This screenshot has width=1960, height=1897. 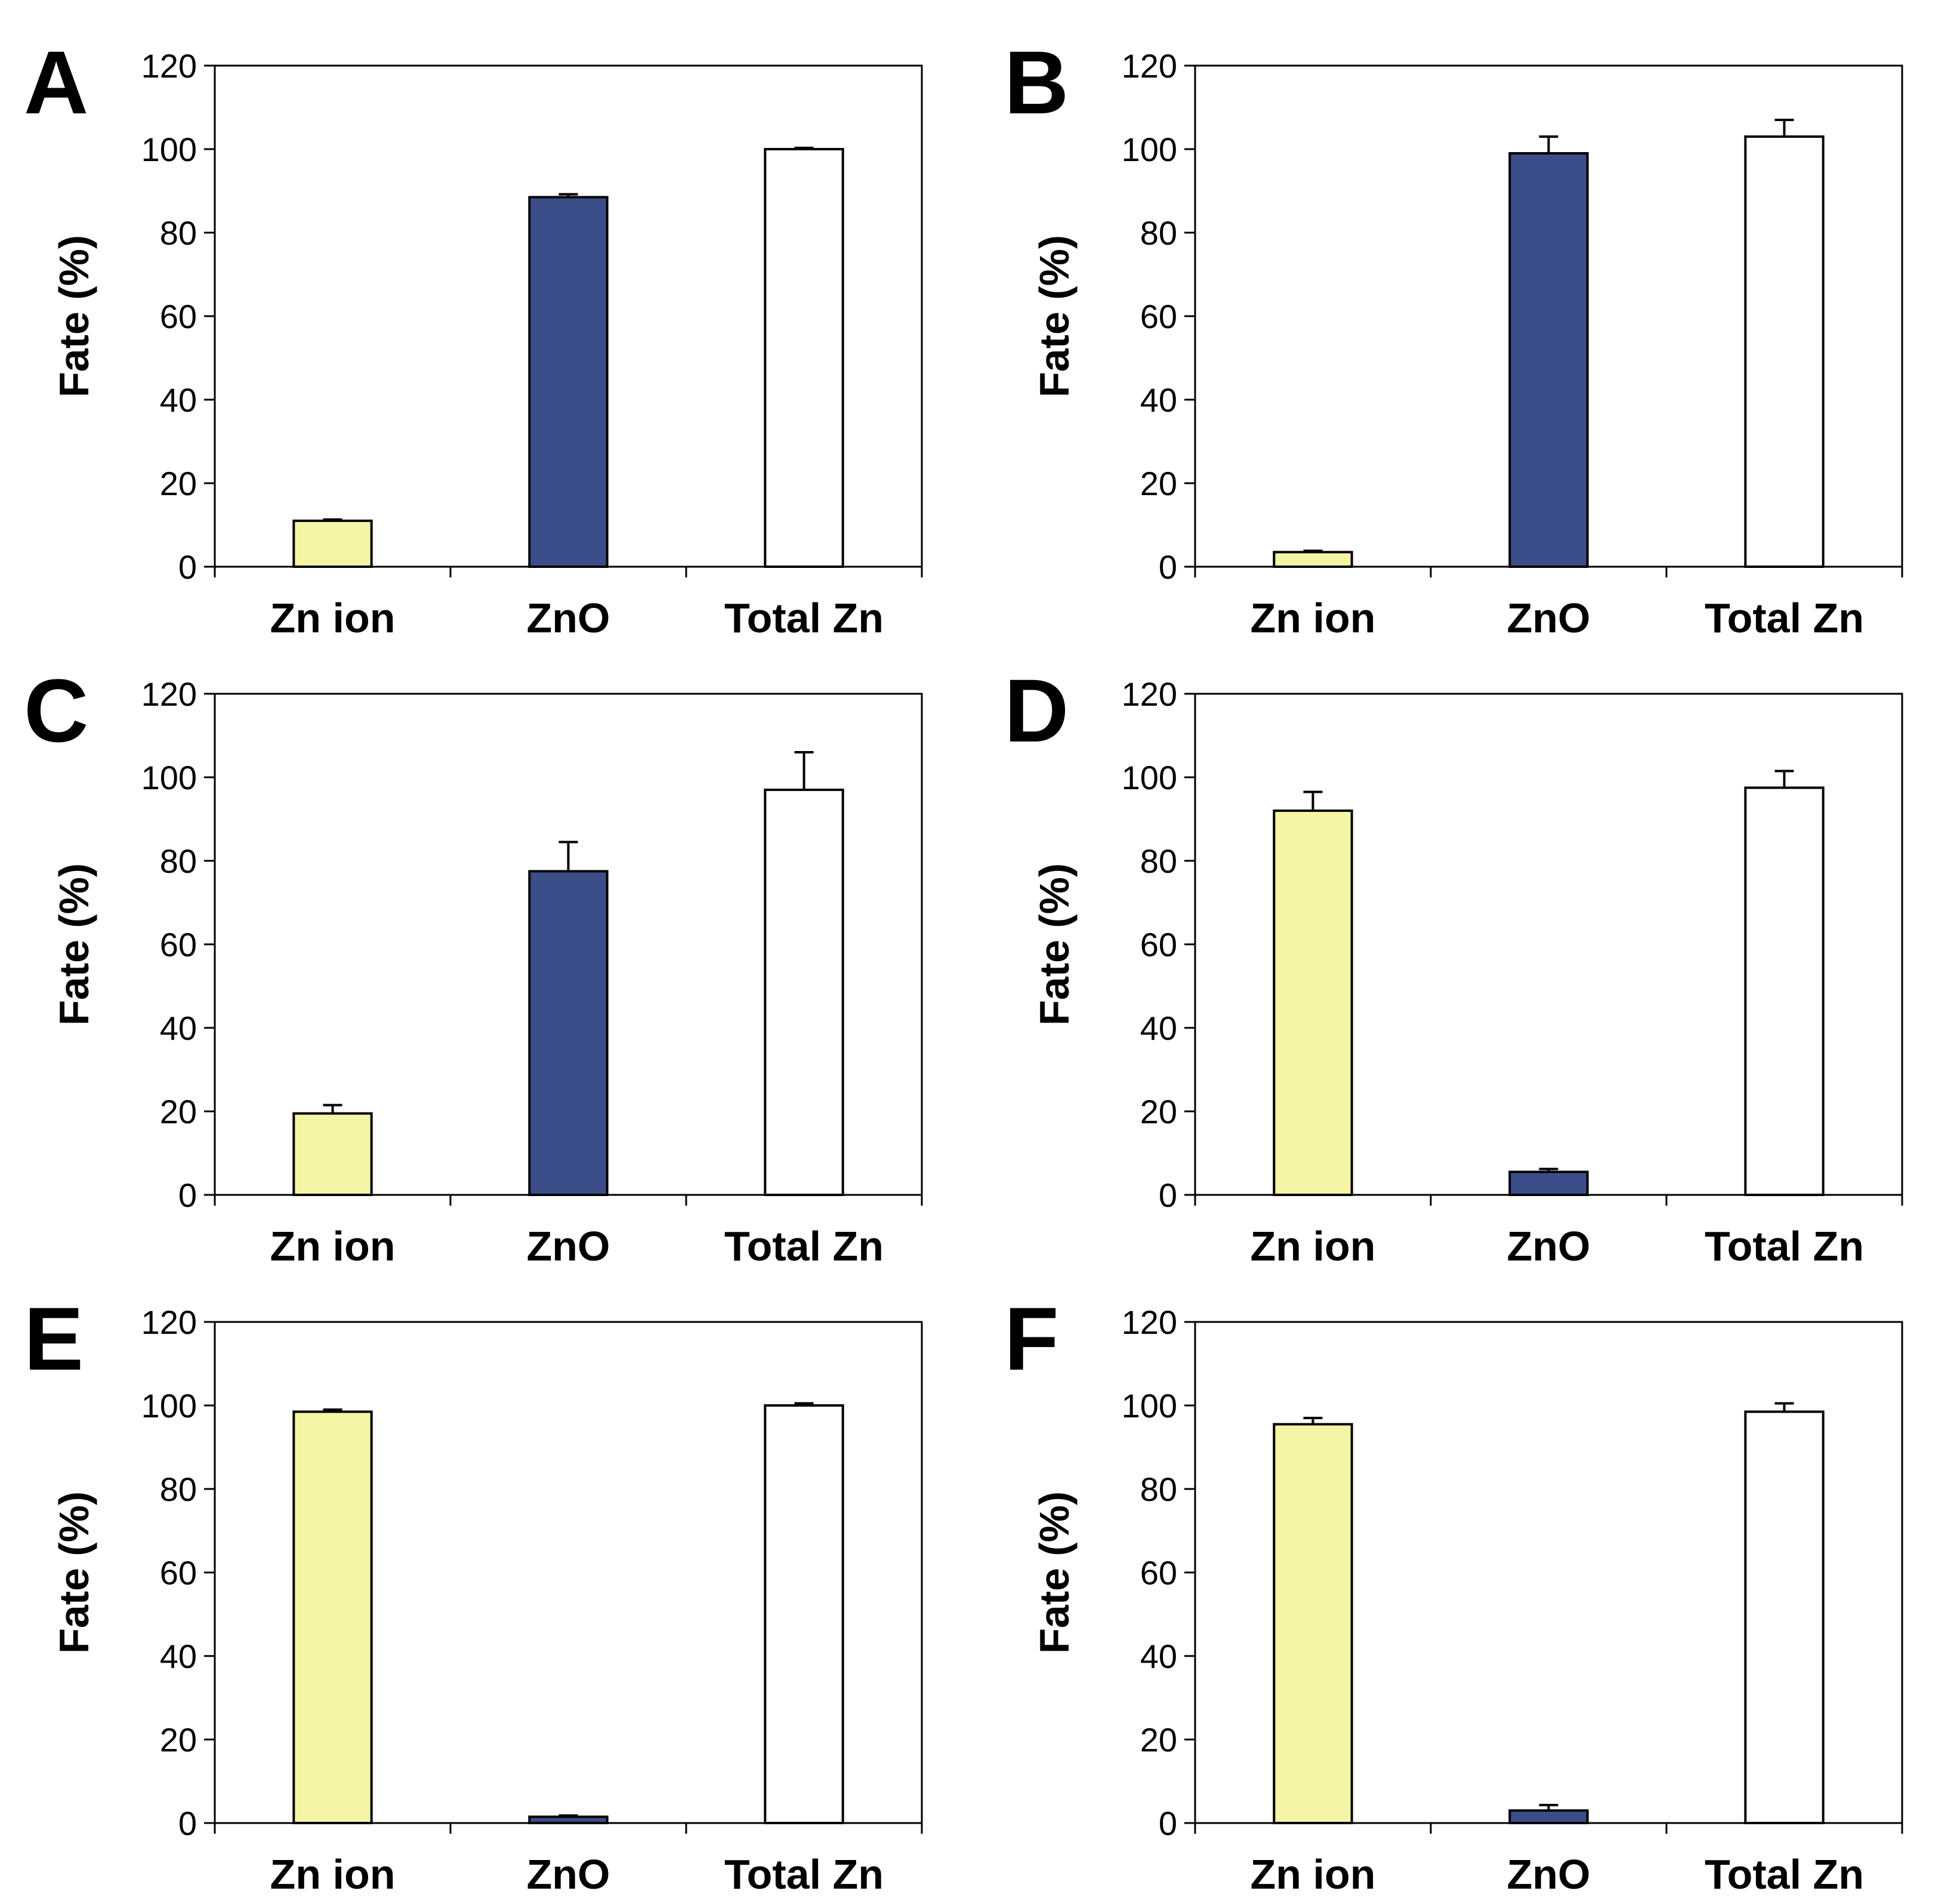 I want to click on panel-letter: D, so click(x=1036, y=711).